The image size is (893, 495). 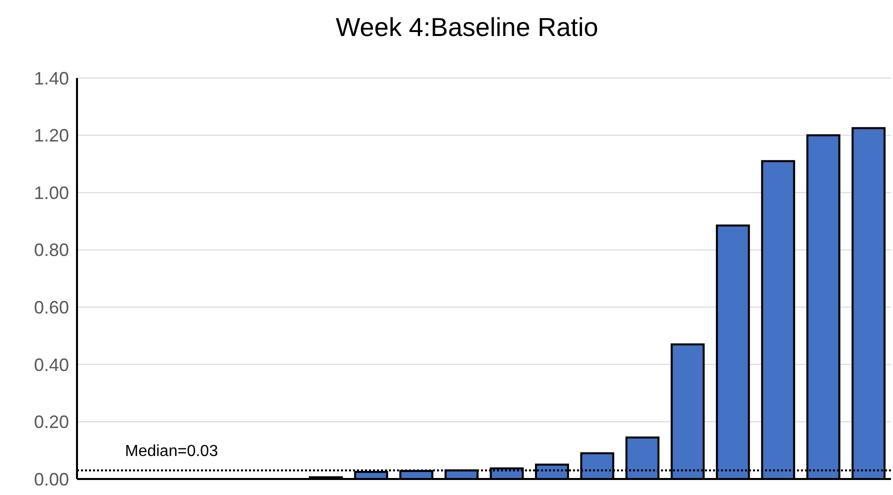 I want to click on y-tick-label: 0.40, so click(x=51, y=364).